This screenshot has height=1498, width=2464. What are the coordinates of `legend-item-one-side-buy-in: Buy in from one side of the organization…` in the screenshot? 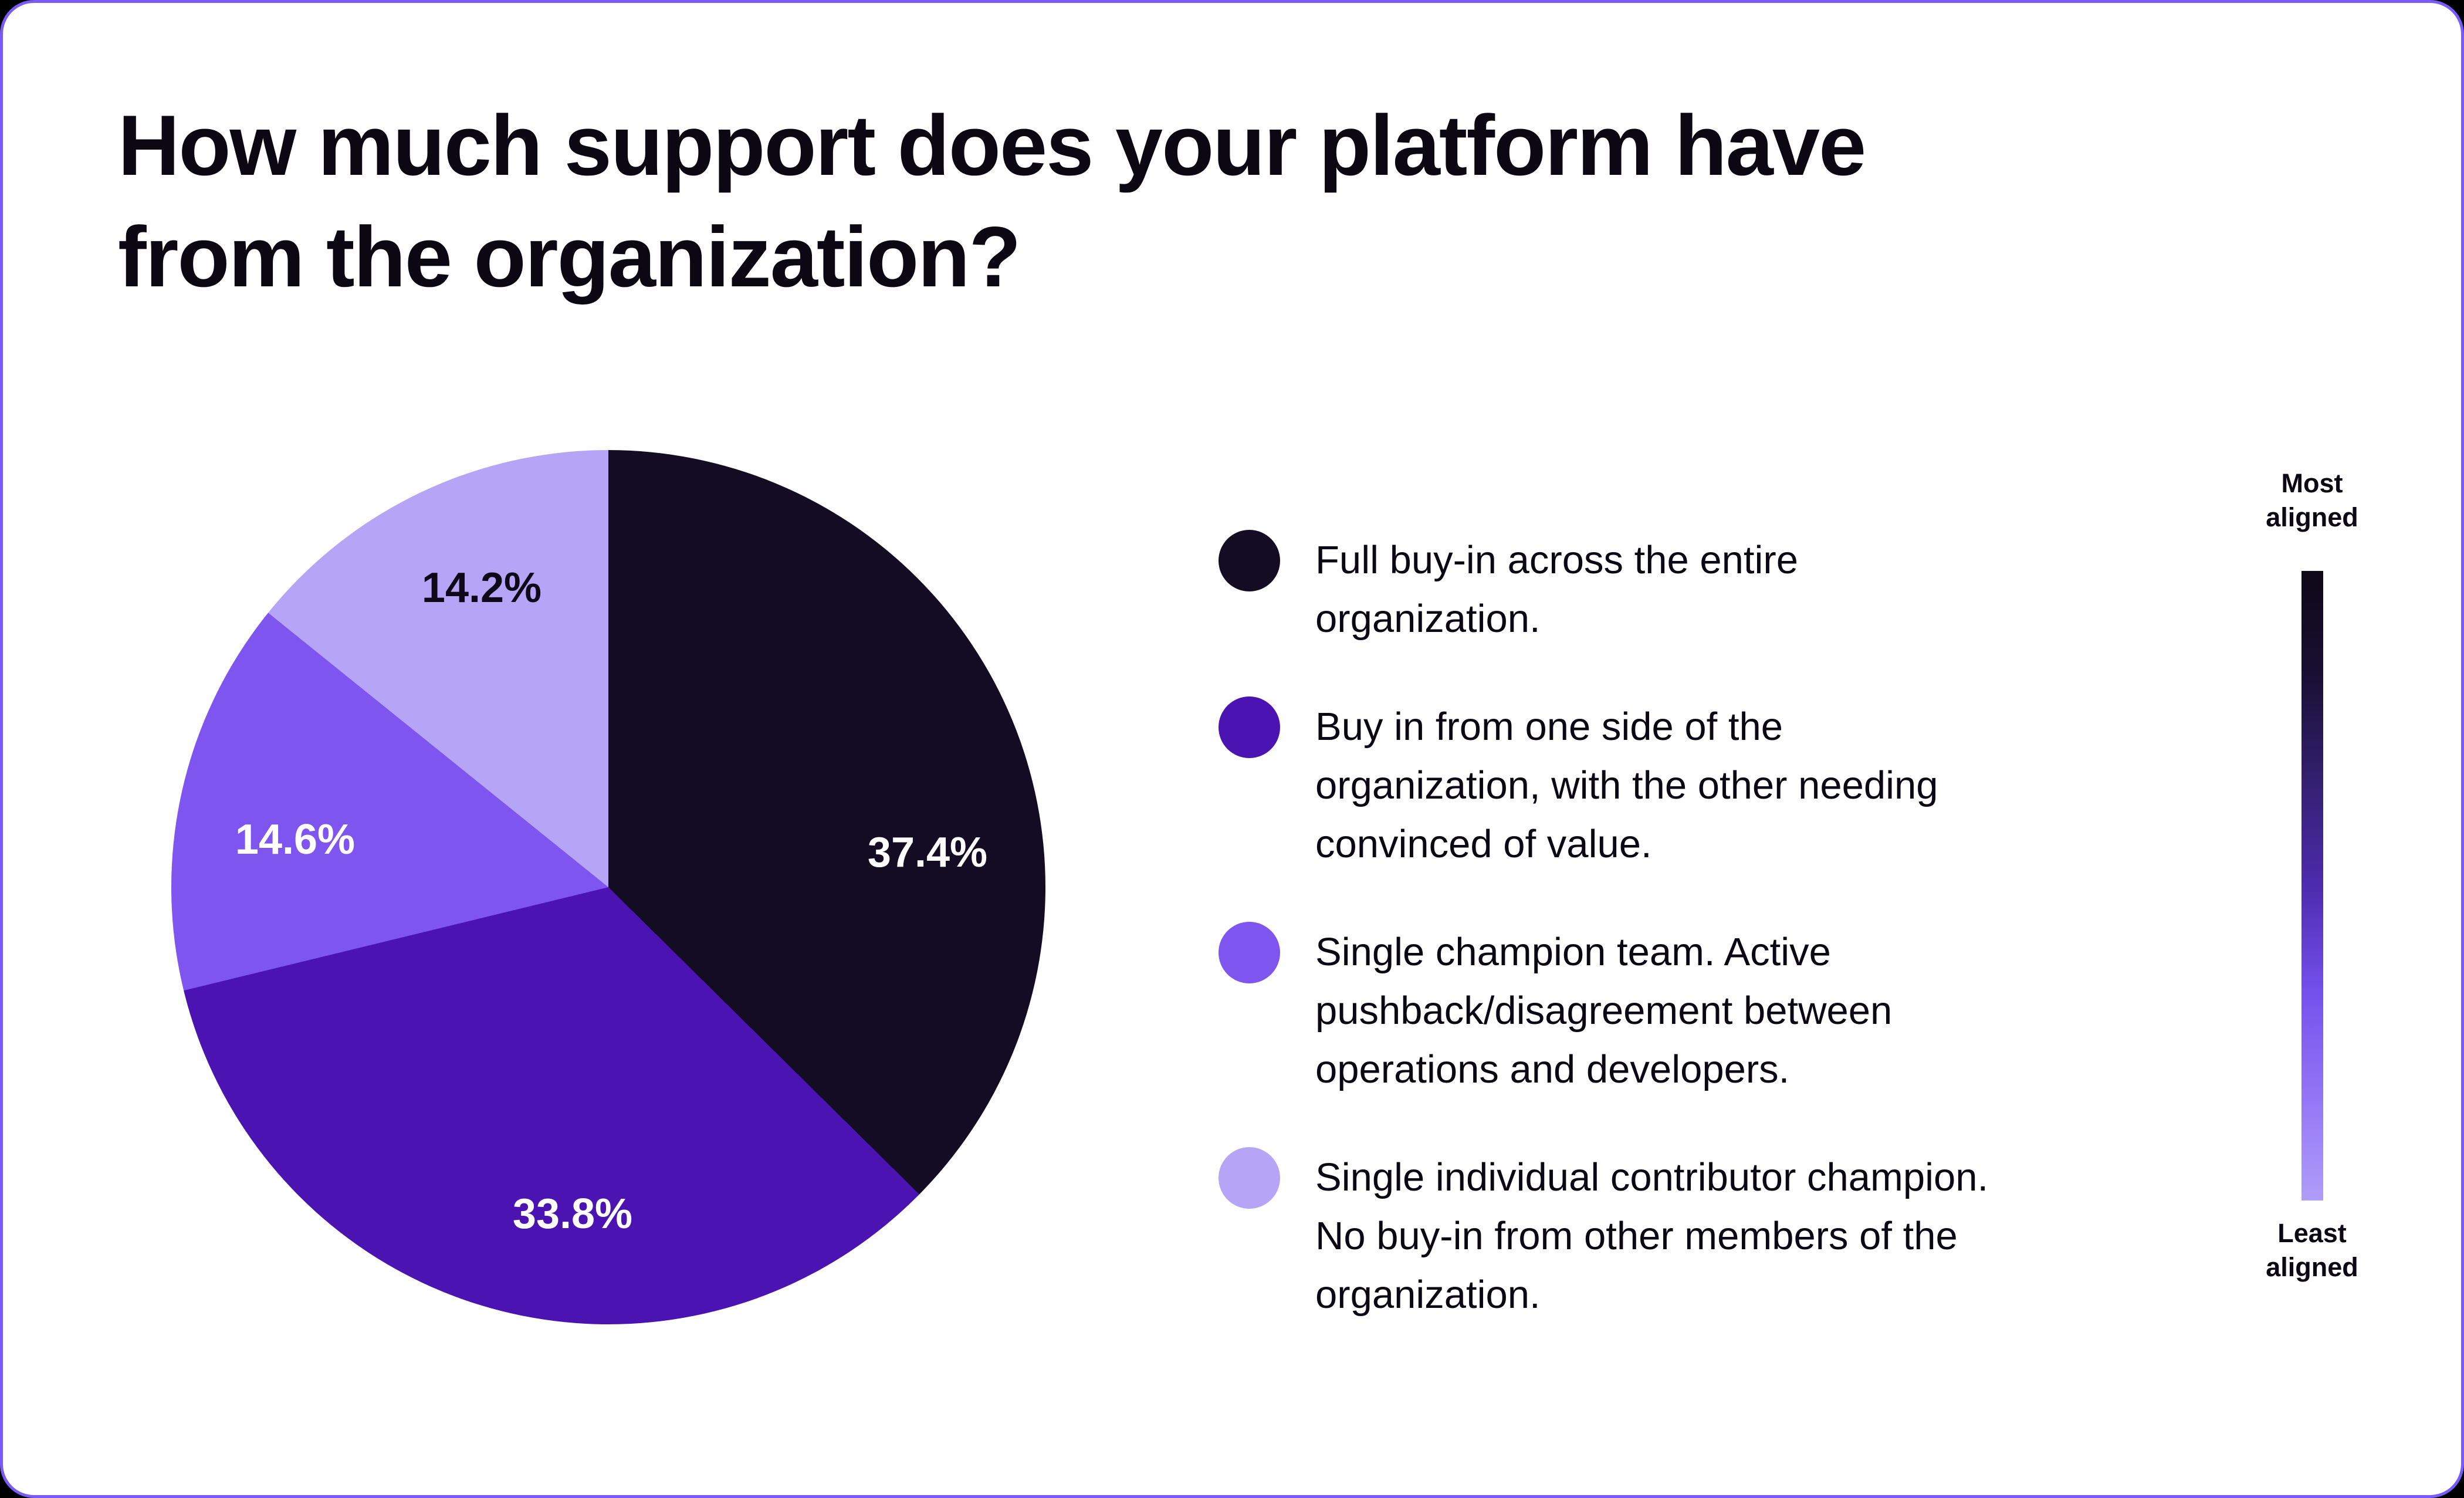 It's located at (1659, 785).